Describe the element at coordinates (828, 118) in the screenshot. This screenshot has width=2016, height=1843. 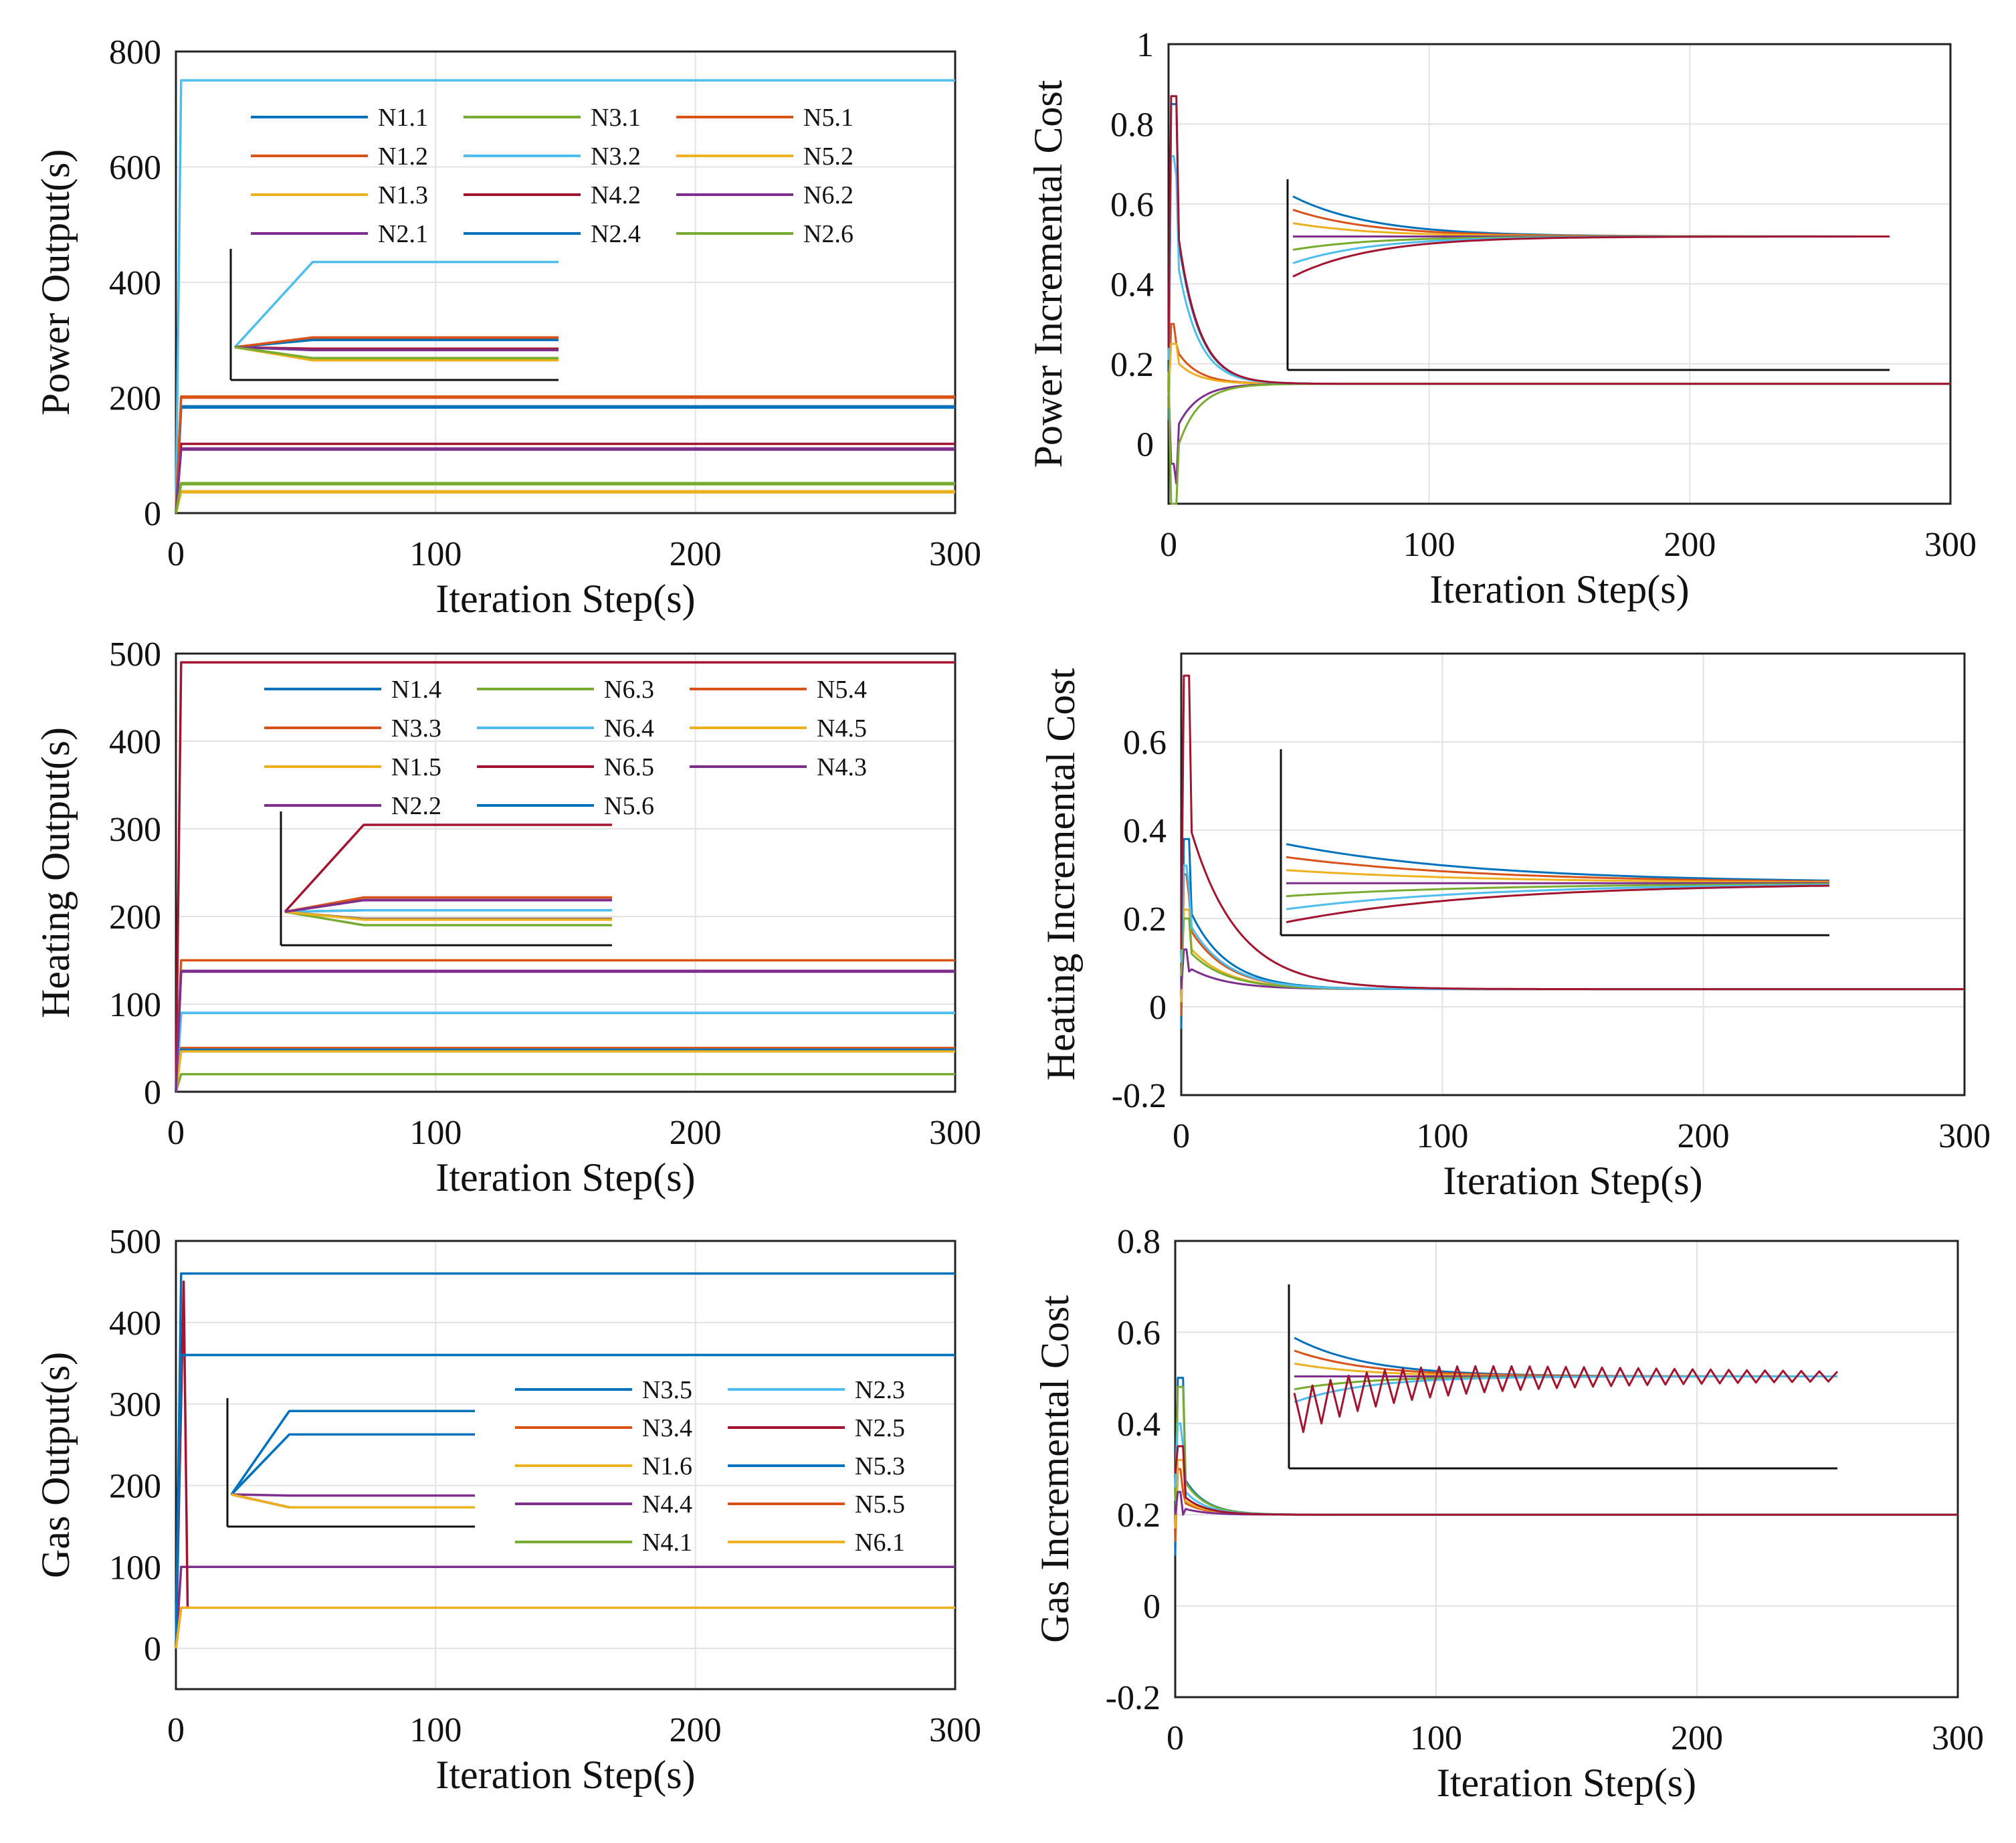
I see `legend-label: N5.1` at that location.